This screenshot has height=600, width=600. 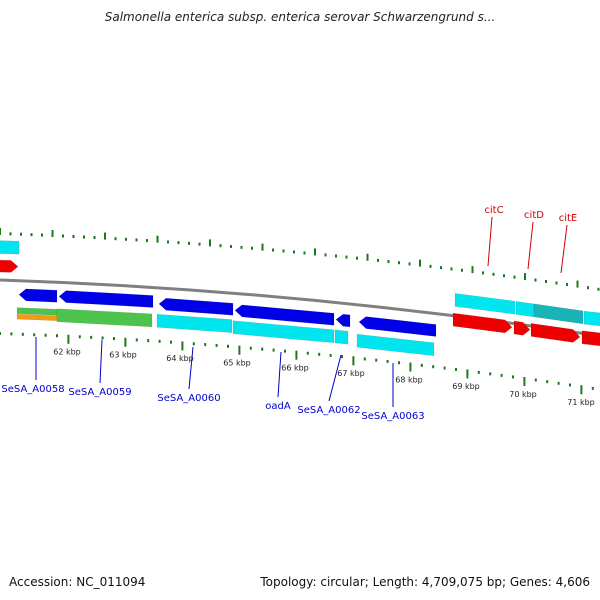 What do you see at coordinates (409, 379) in the screenshot?
I see `tick-label: 68 kbp` at bounding box center [409, 379].